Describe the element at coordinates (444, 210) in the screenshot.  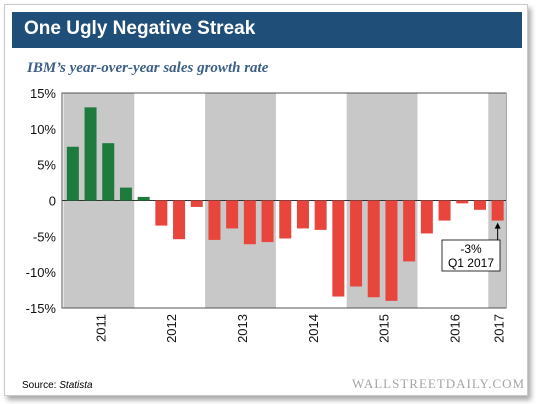
I see `bar-q2-2016` at that location.